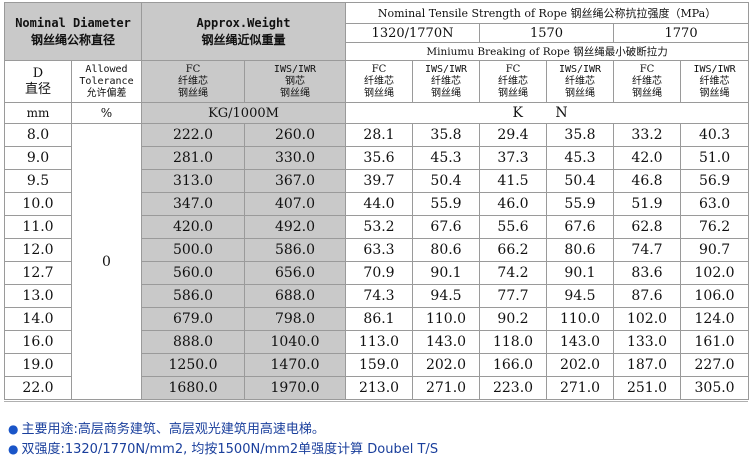 The width and height of the screenshot is (753, 460). Describe the element at coordinates (647, 250) in the screenshot. I see `breaking-load-cell: 74.7` at that location.